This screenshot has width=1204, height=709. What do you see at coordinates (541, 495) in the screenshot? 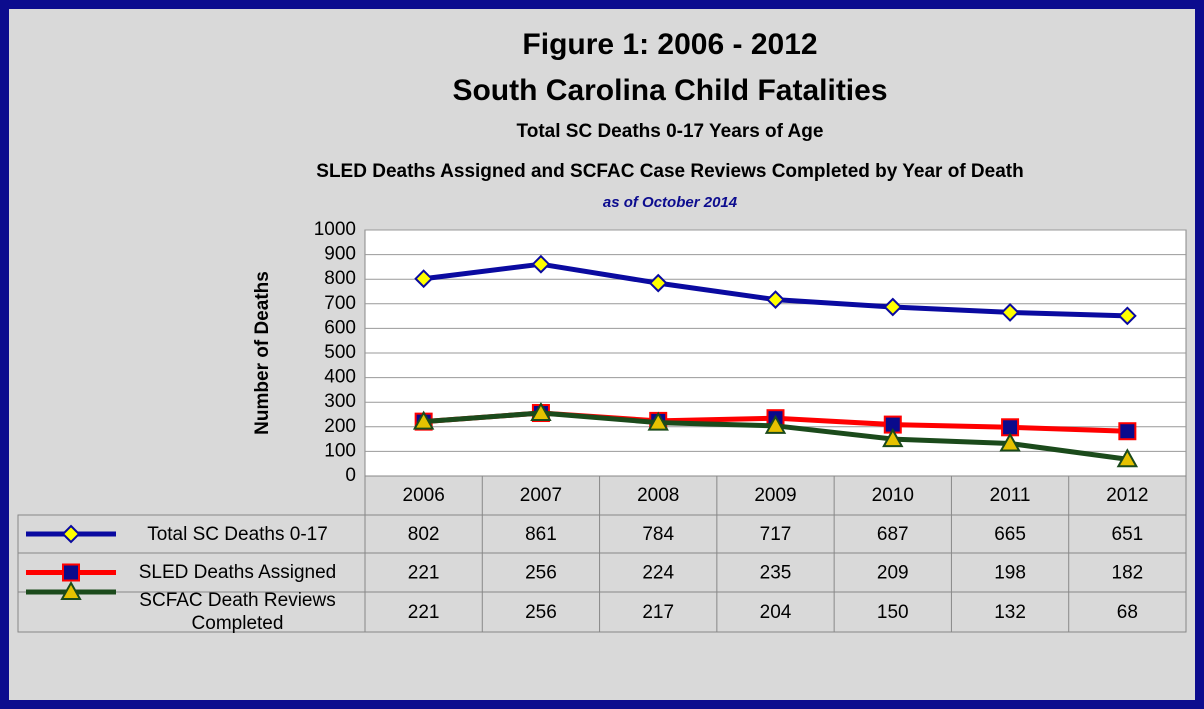
I see `x-tick-label: 2007` at bounding box center [541, 495].